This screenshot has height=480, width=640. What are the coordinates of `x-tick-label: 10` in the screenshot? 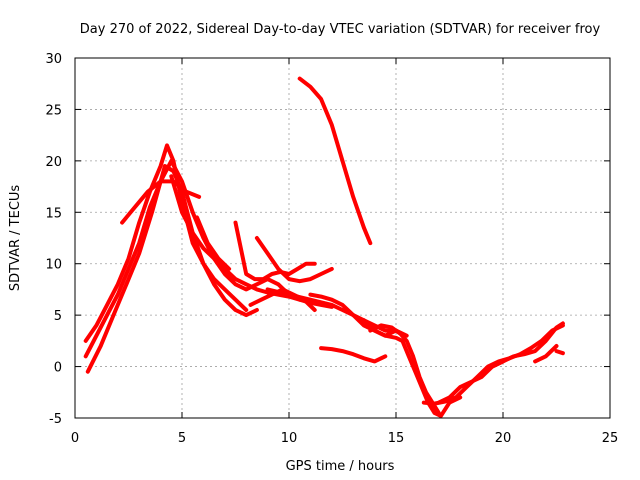 It's located at (289, 438).